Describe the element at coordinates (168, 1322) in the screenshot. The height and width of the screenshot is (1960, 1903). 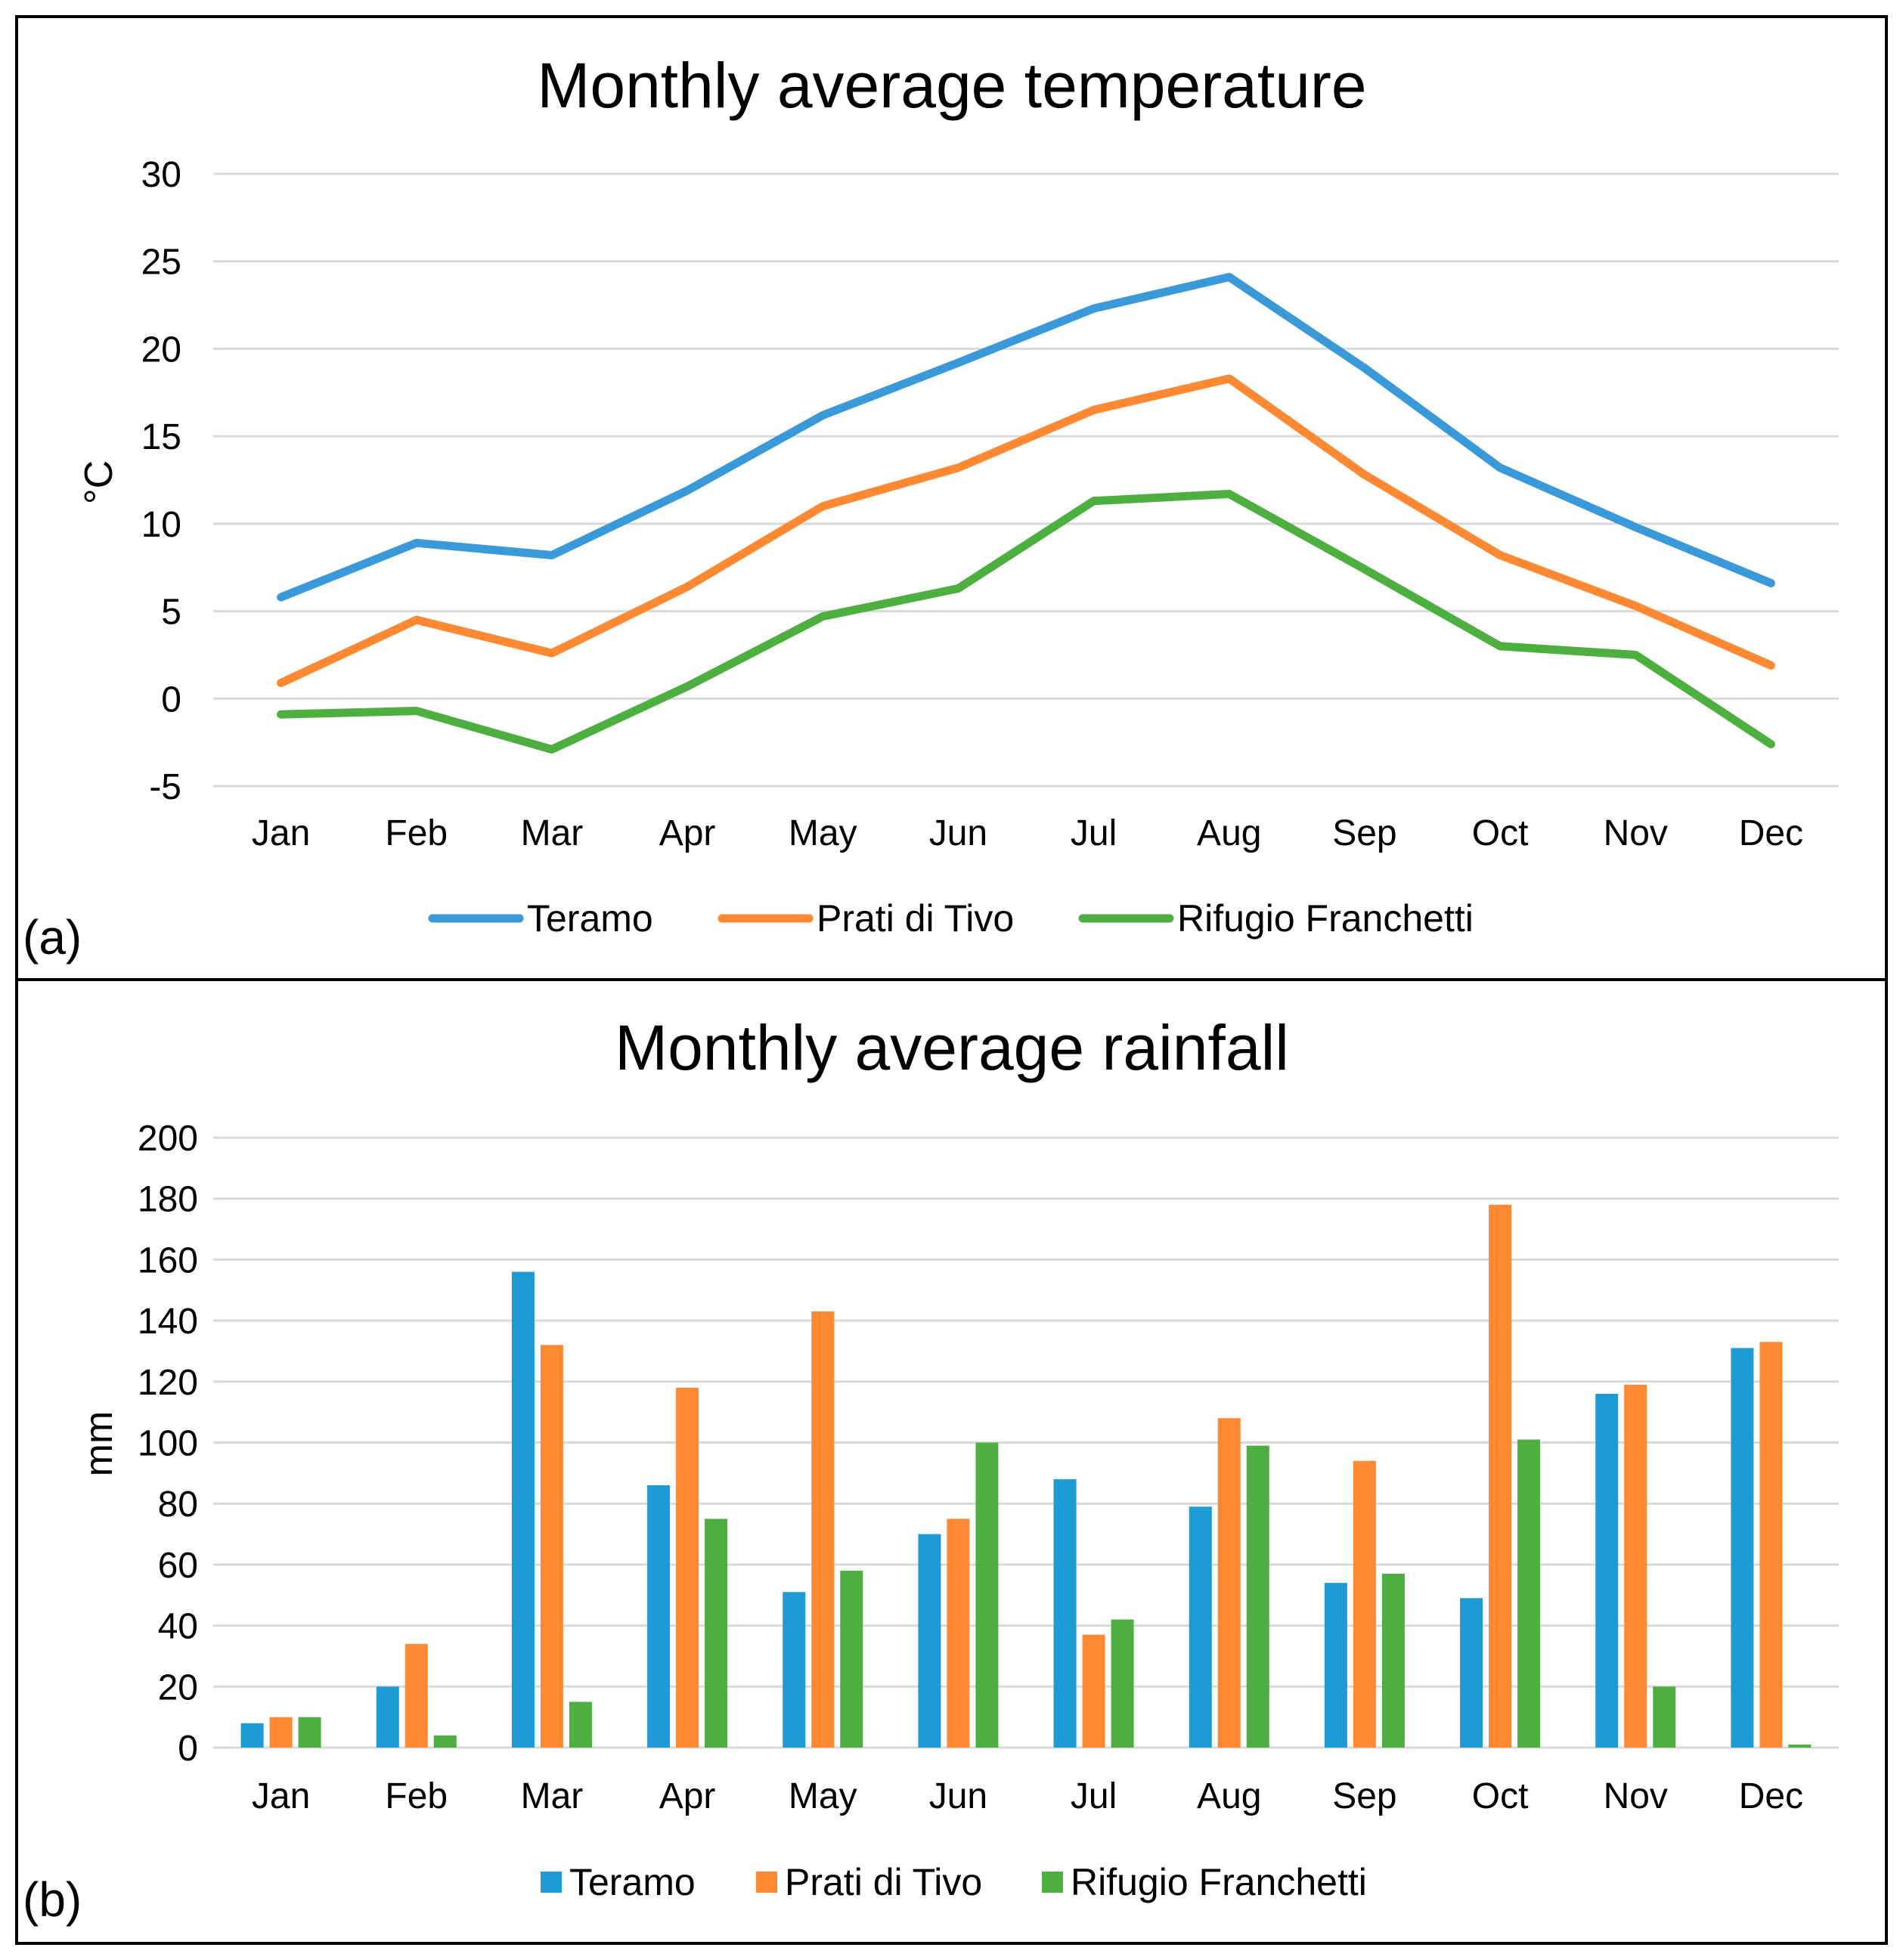
I see `rainfall-y-tick-label: 140` at that location.